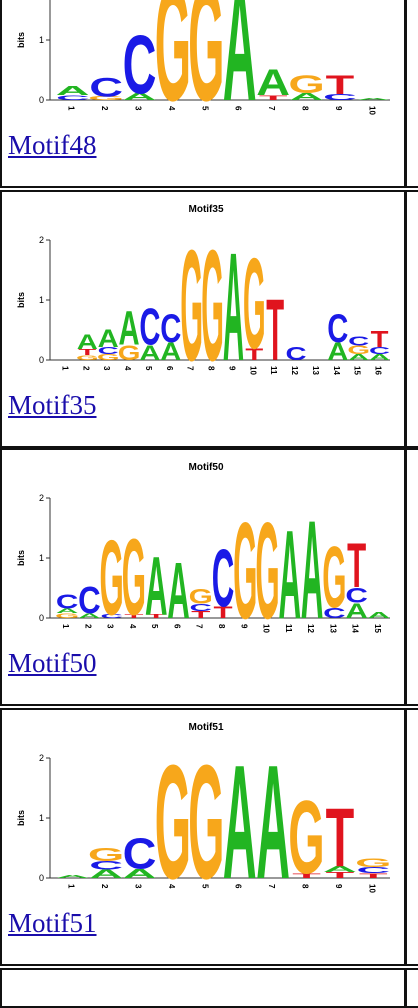  I want to click on logo-title: Motif51, so click(206, 727).